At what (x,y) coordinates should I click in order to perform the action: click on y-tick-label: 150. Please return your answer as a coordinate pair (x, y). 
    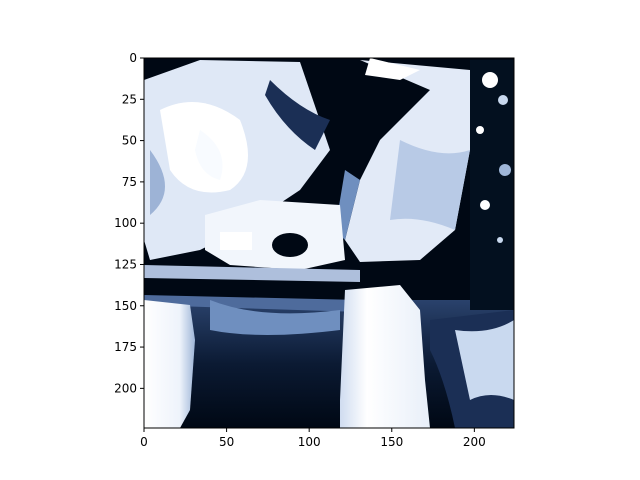
    Looking at the image, I should click on (125, 306).